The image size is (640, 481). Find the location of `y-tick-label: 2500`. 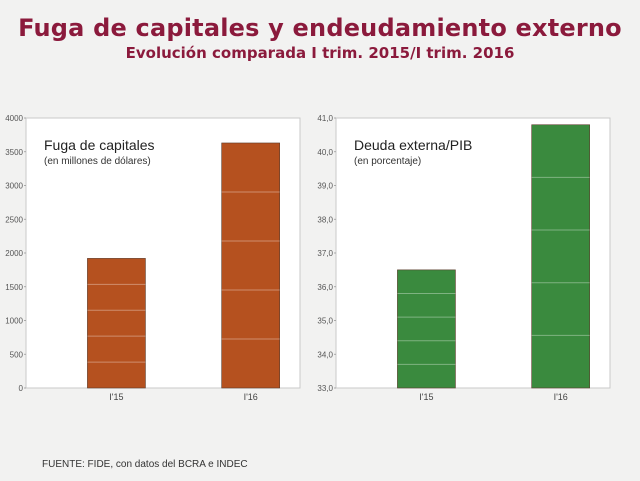

y-tick-label: 2500 is located at coordinates (14, 219).